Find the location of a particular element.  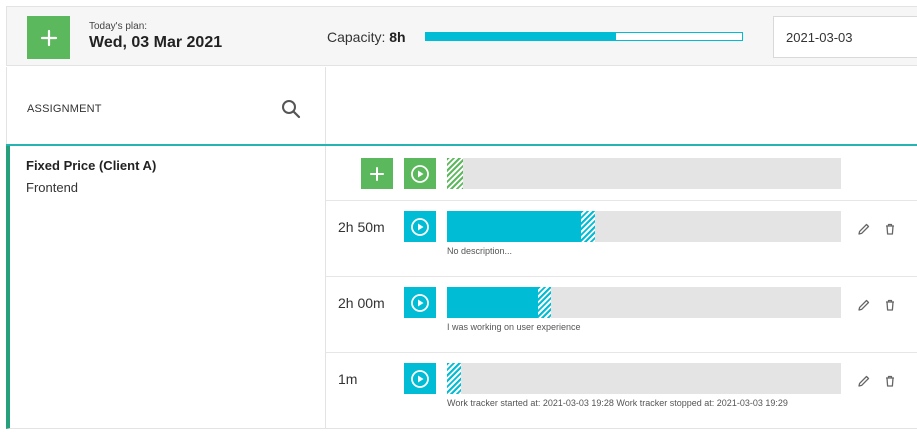

assignment-header-cell: ASSIGNMENT is located at coordinates (166, 105).